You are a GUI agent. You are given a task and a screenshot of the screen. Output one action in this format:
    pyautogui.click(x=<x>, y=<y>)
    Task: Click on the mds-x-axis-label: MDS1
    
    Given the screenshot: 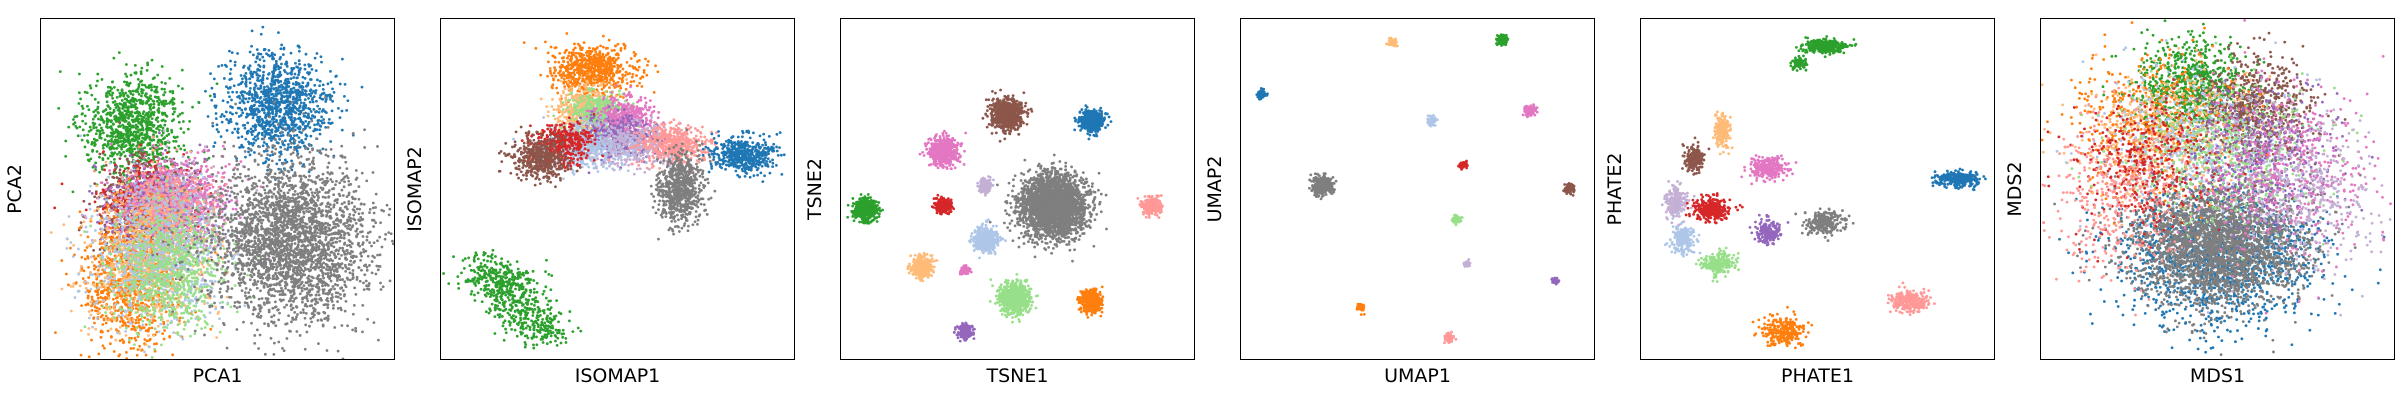 What is the action you would take?
    pyautogui.click(x=2217, y=376)
    